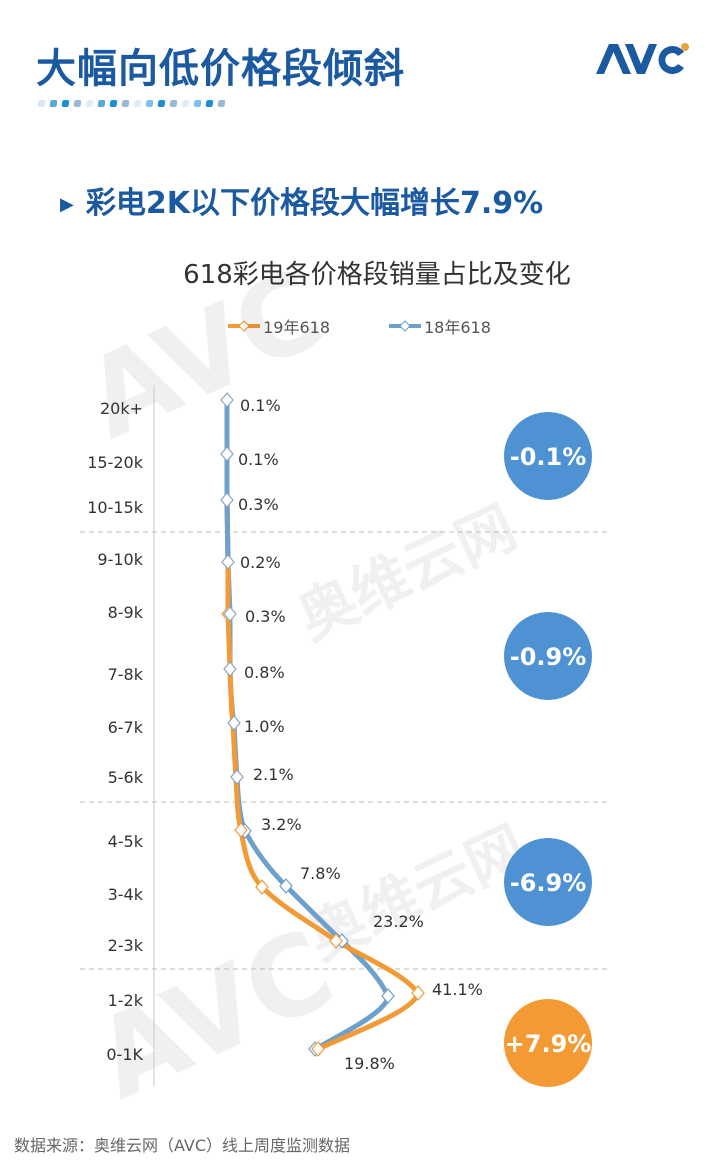 The height and width of the screenshot is (1172, 718). I want to click on svg-text: 7-8k, so click(126, 674).